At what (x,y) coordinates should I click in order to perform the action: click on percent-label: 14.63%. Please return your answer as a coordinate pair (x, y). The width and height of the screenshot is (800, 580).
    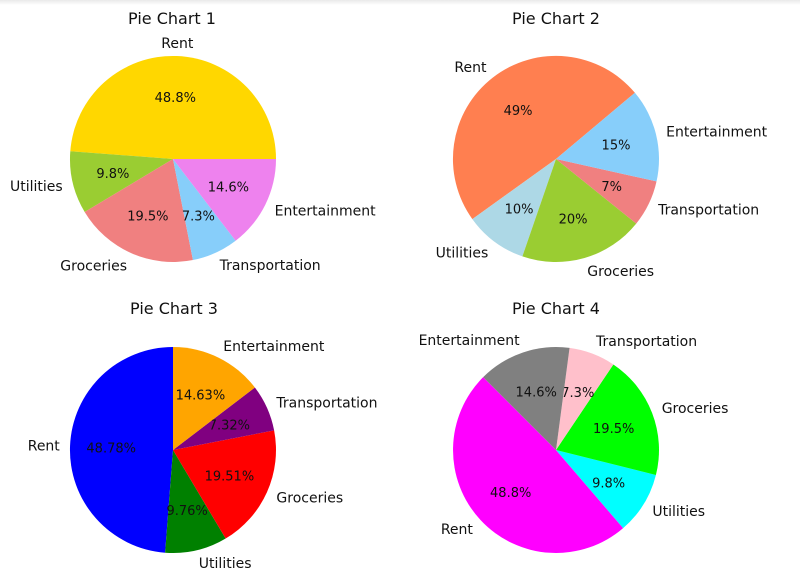
    Looking at the image, I should click on (201, 396).